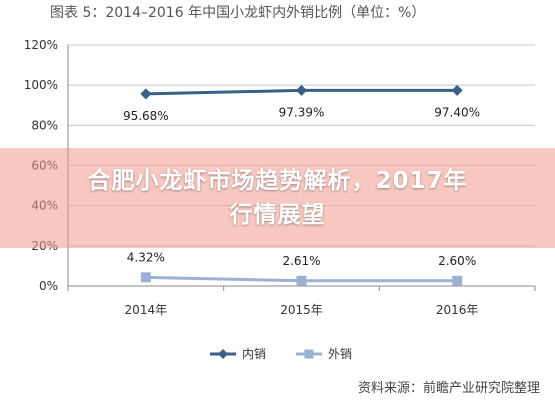 This screenshot has width=555, height=400. What do you see at coordinates (44, 246) in the screenshot?
I see `y-tick-label: 20%` at bounding box center [44, 246].